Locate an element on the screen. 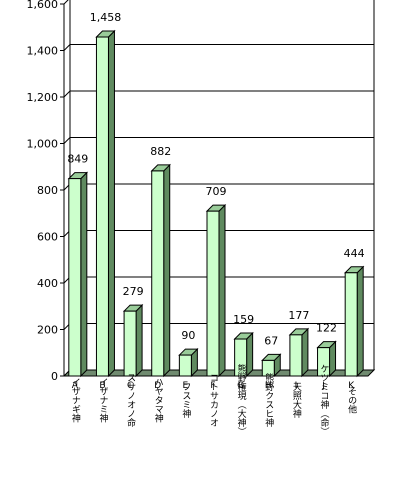  y-tick-label: 600 is located at coordinates (47, 237).